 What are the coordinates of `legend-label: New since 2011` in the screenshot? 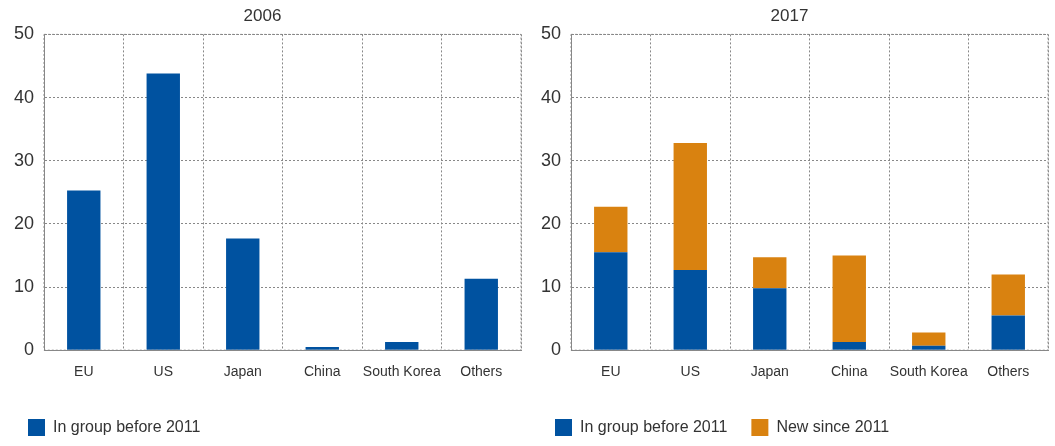 It's located at (833, 426).